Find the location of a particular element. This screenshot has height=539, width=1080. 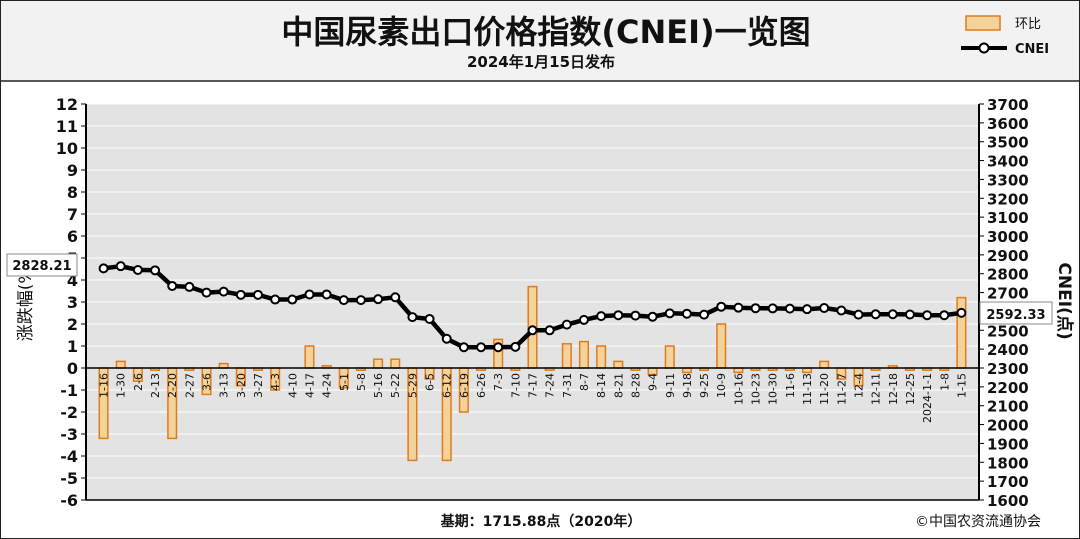

x-tick-label: 11-27 is located at coordinates (841, 389).